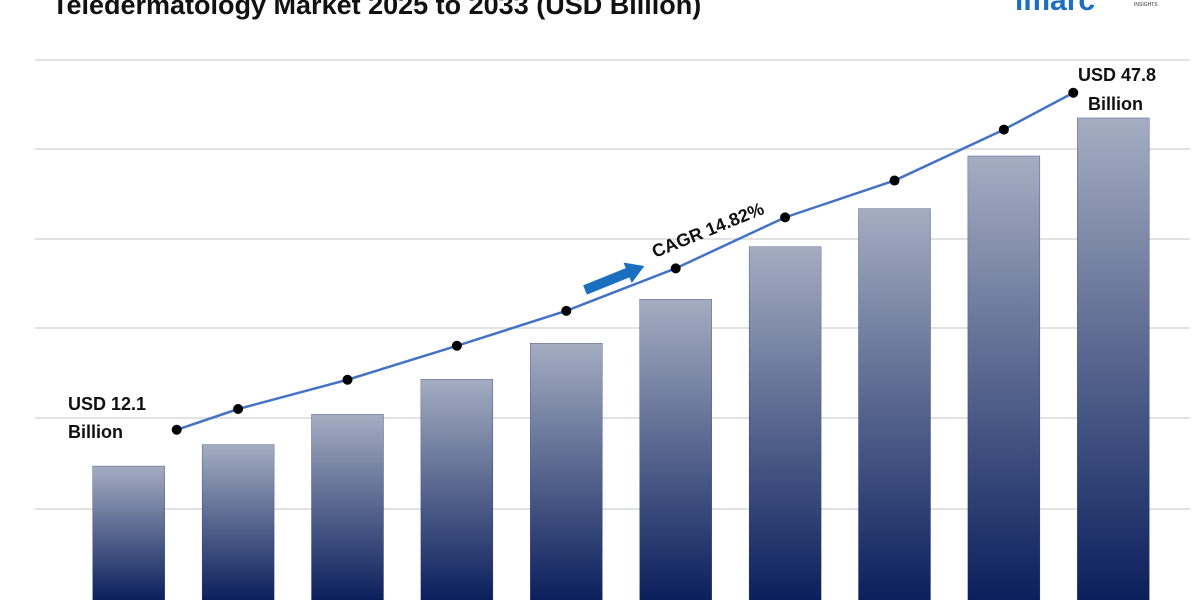 This screenshot has width=1200, height=600. I want to click on arrow-head, so click(634, 272).